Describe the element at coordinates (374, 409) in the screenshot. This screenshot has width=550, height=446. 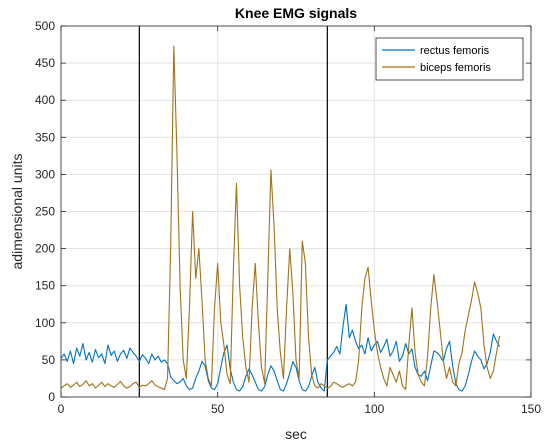
I see `x-tick-label: 100` at that location.